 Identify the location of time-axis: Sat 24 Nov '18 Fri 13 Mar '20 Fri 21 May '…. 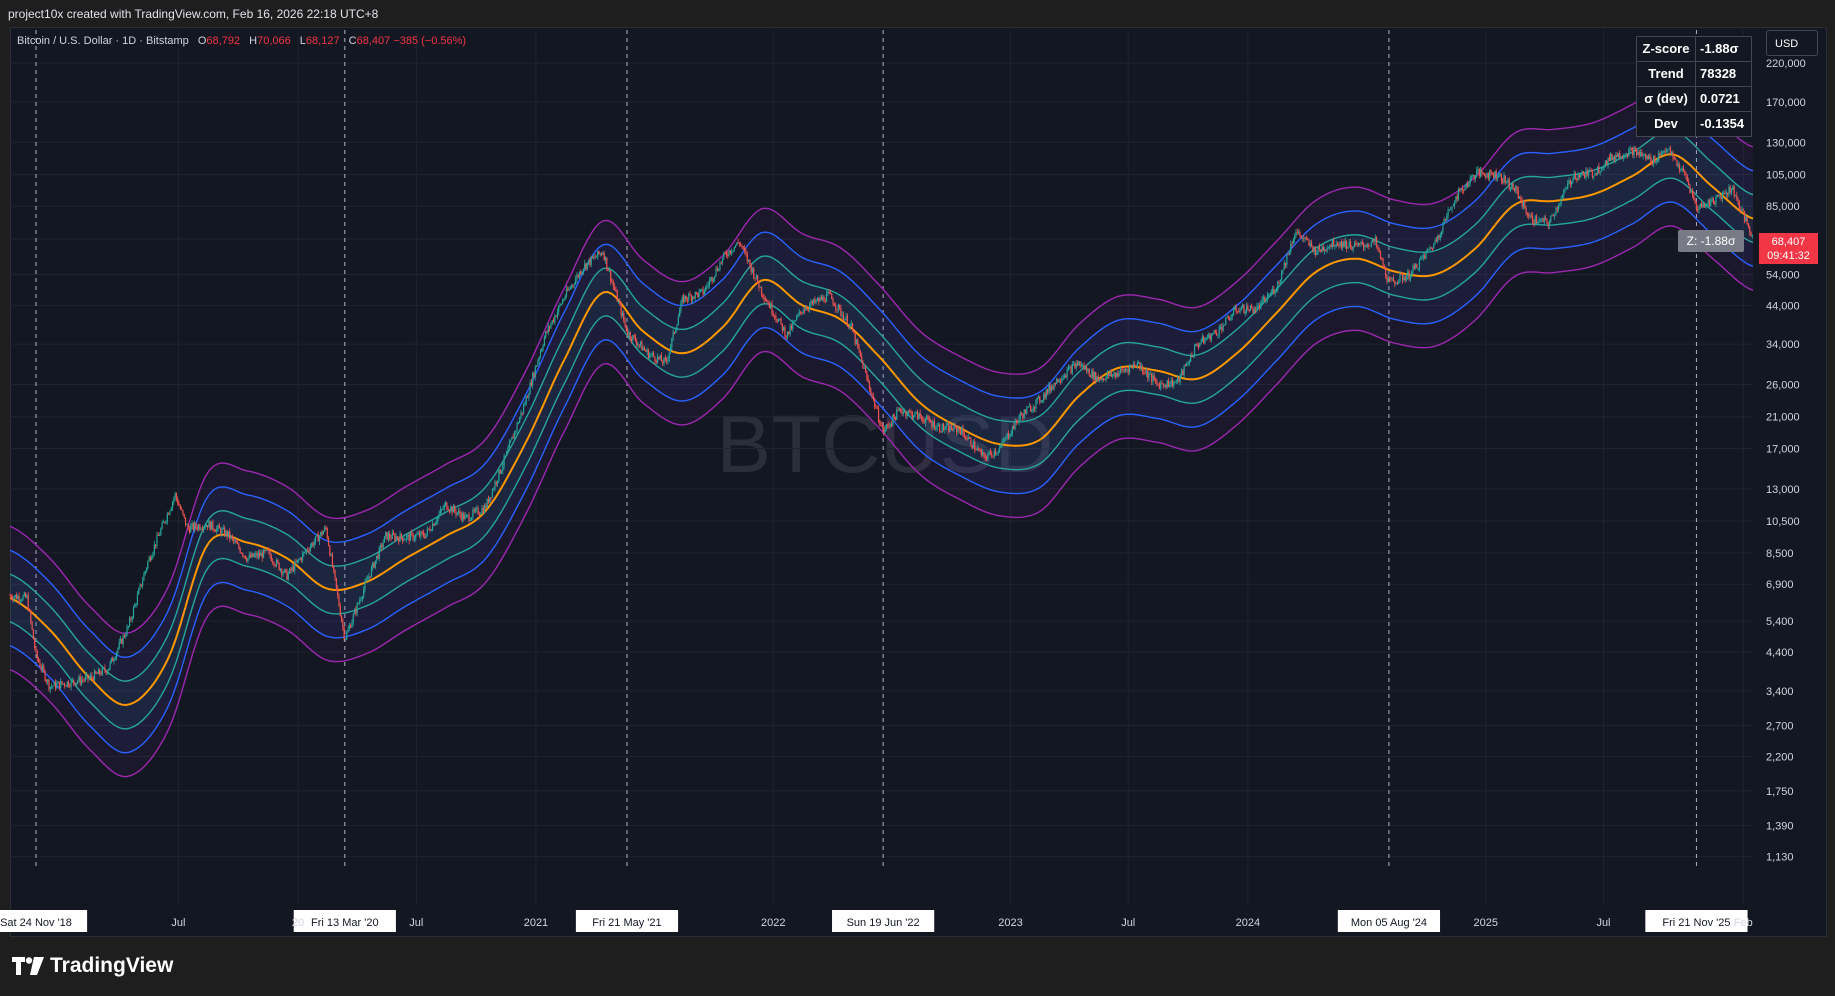
(876, 921).